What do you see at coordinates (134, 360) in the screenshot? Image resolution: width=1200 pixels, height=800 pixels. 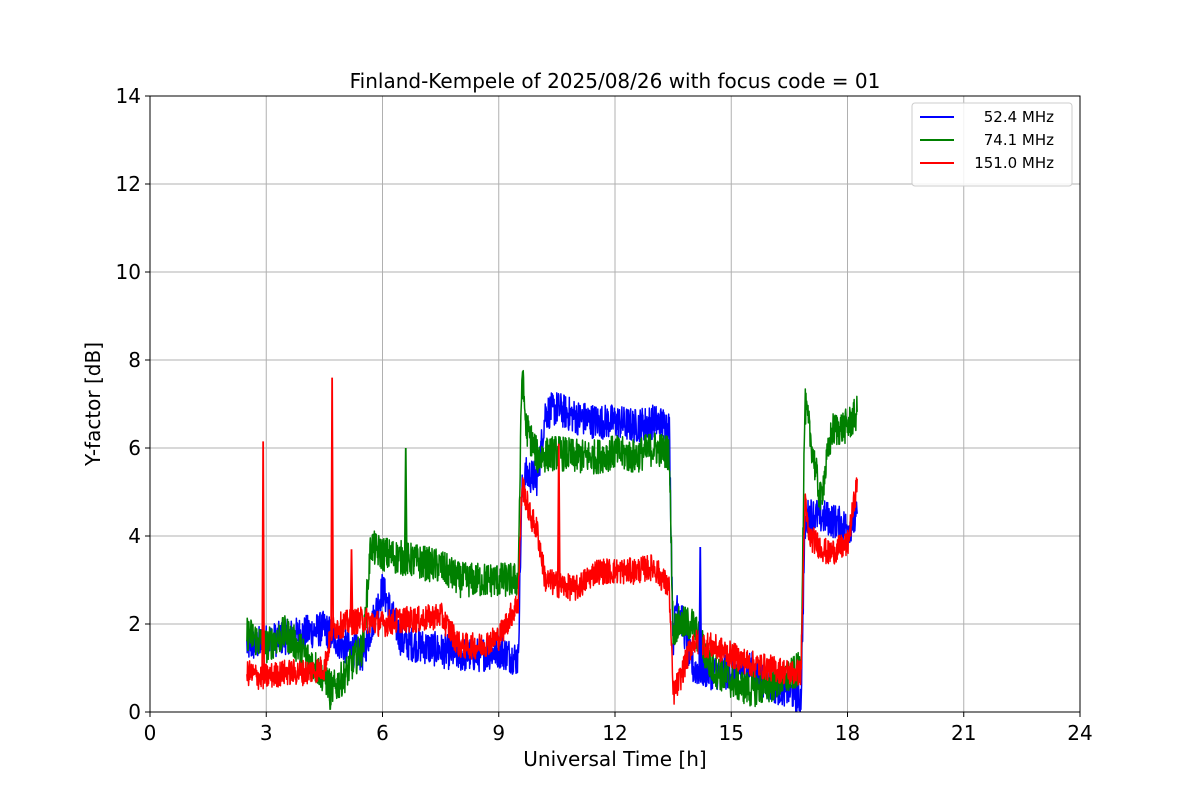 I see `y-tick-label: 8` at bounding box center [134, 360].